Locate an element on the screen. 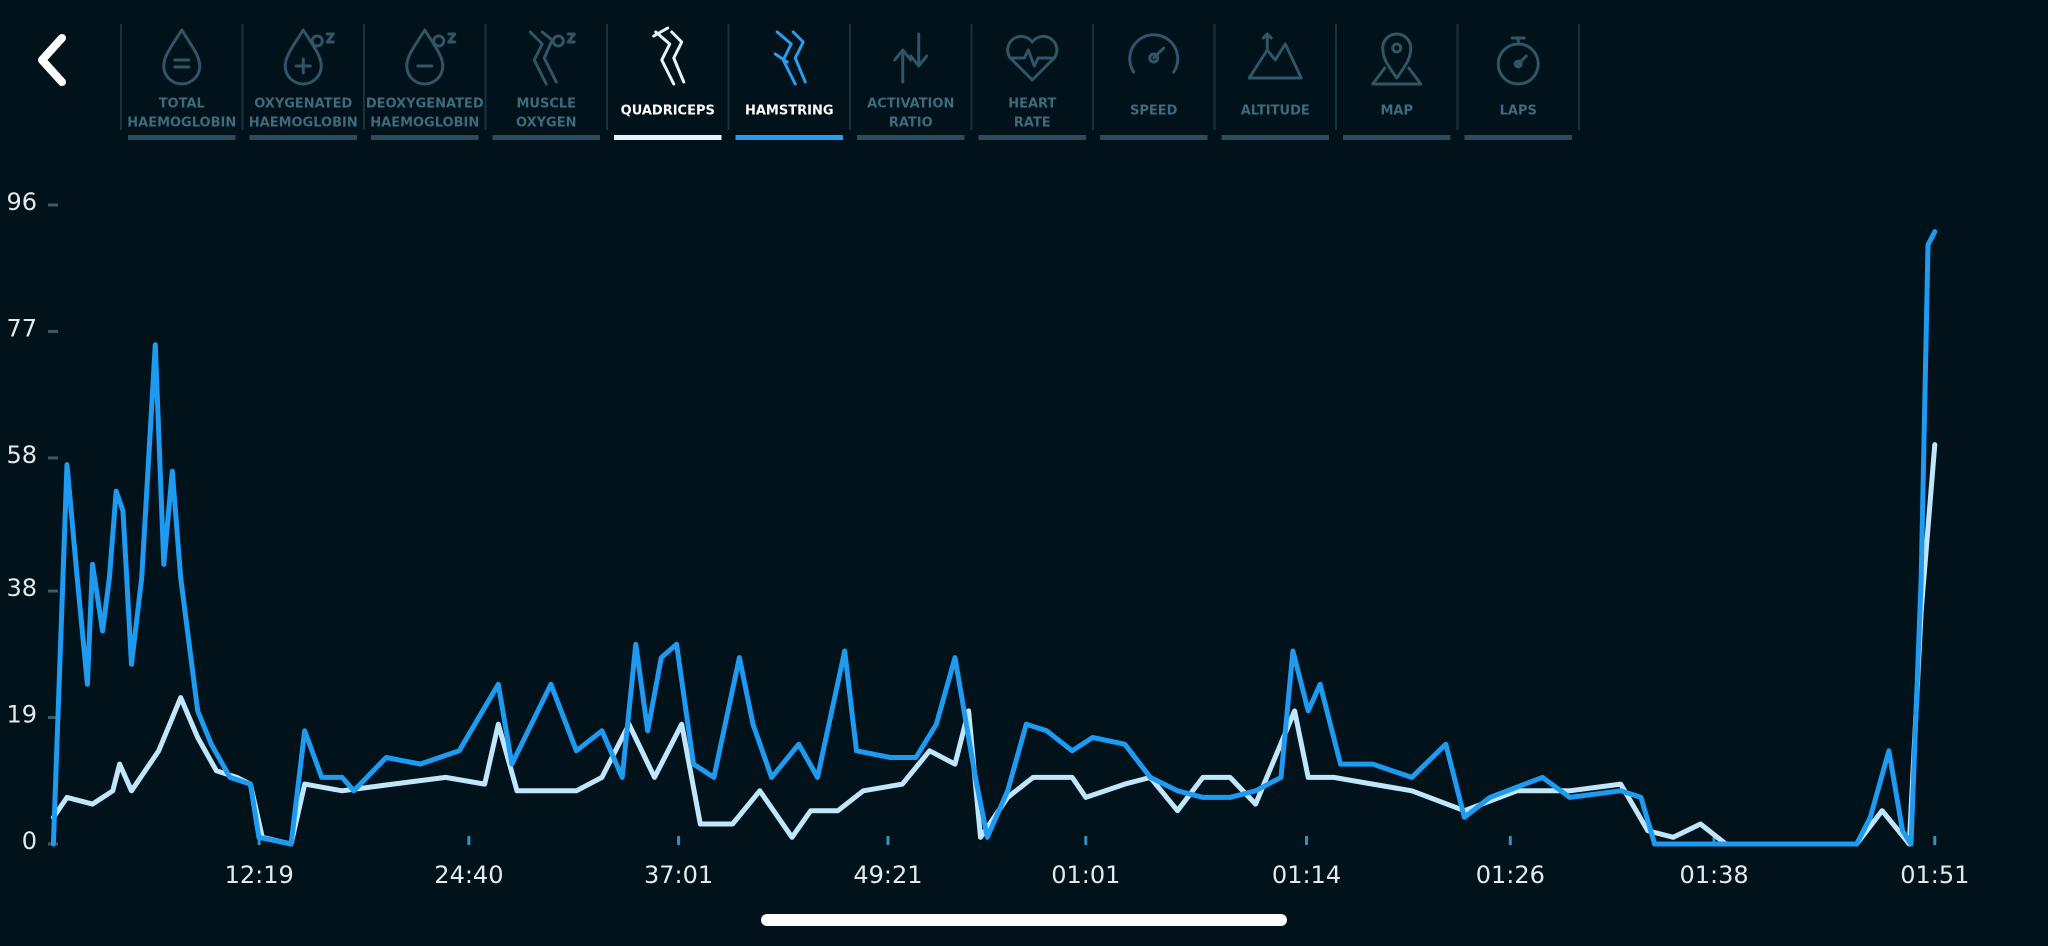  tab: OXYGENATED HAEMOGLOBIN is located at coordinates (303, 84).